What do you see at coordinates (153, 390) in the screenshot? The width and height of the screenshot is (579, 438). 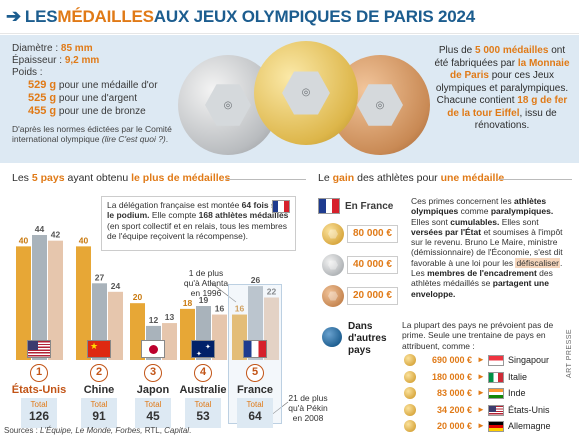 I see `country-label: Japon` at bounding box center [153, 390].